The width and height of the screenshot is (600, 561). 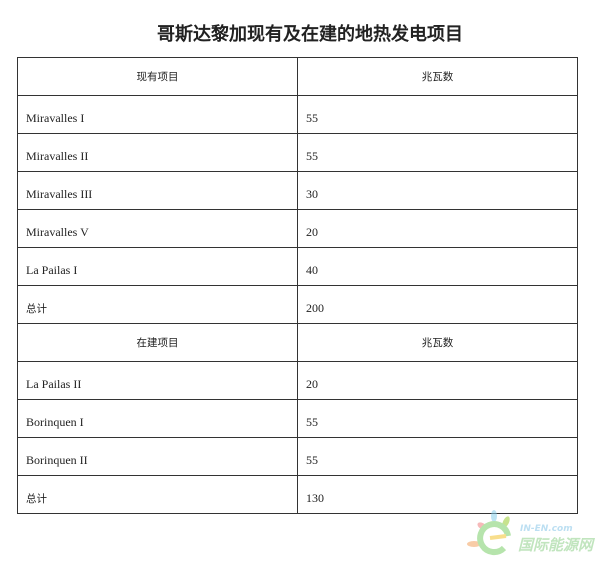 What do you see at coordinates (157, 380) in the screenshot?
I see `project-name-cell: La Pailas II` at bounding box center [157, 380].